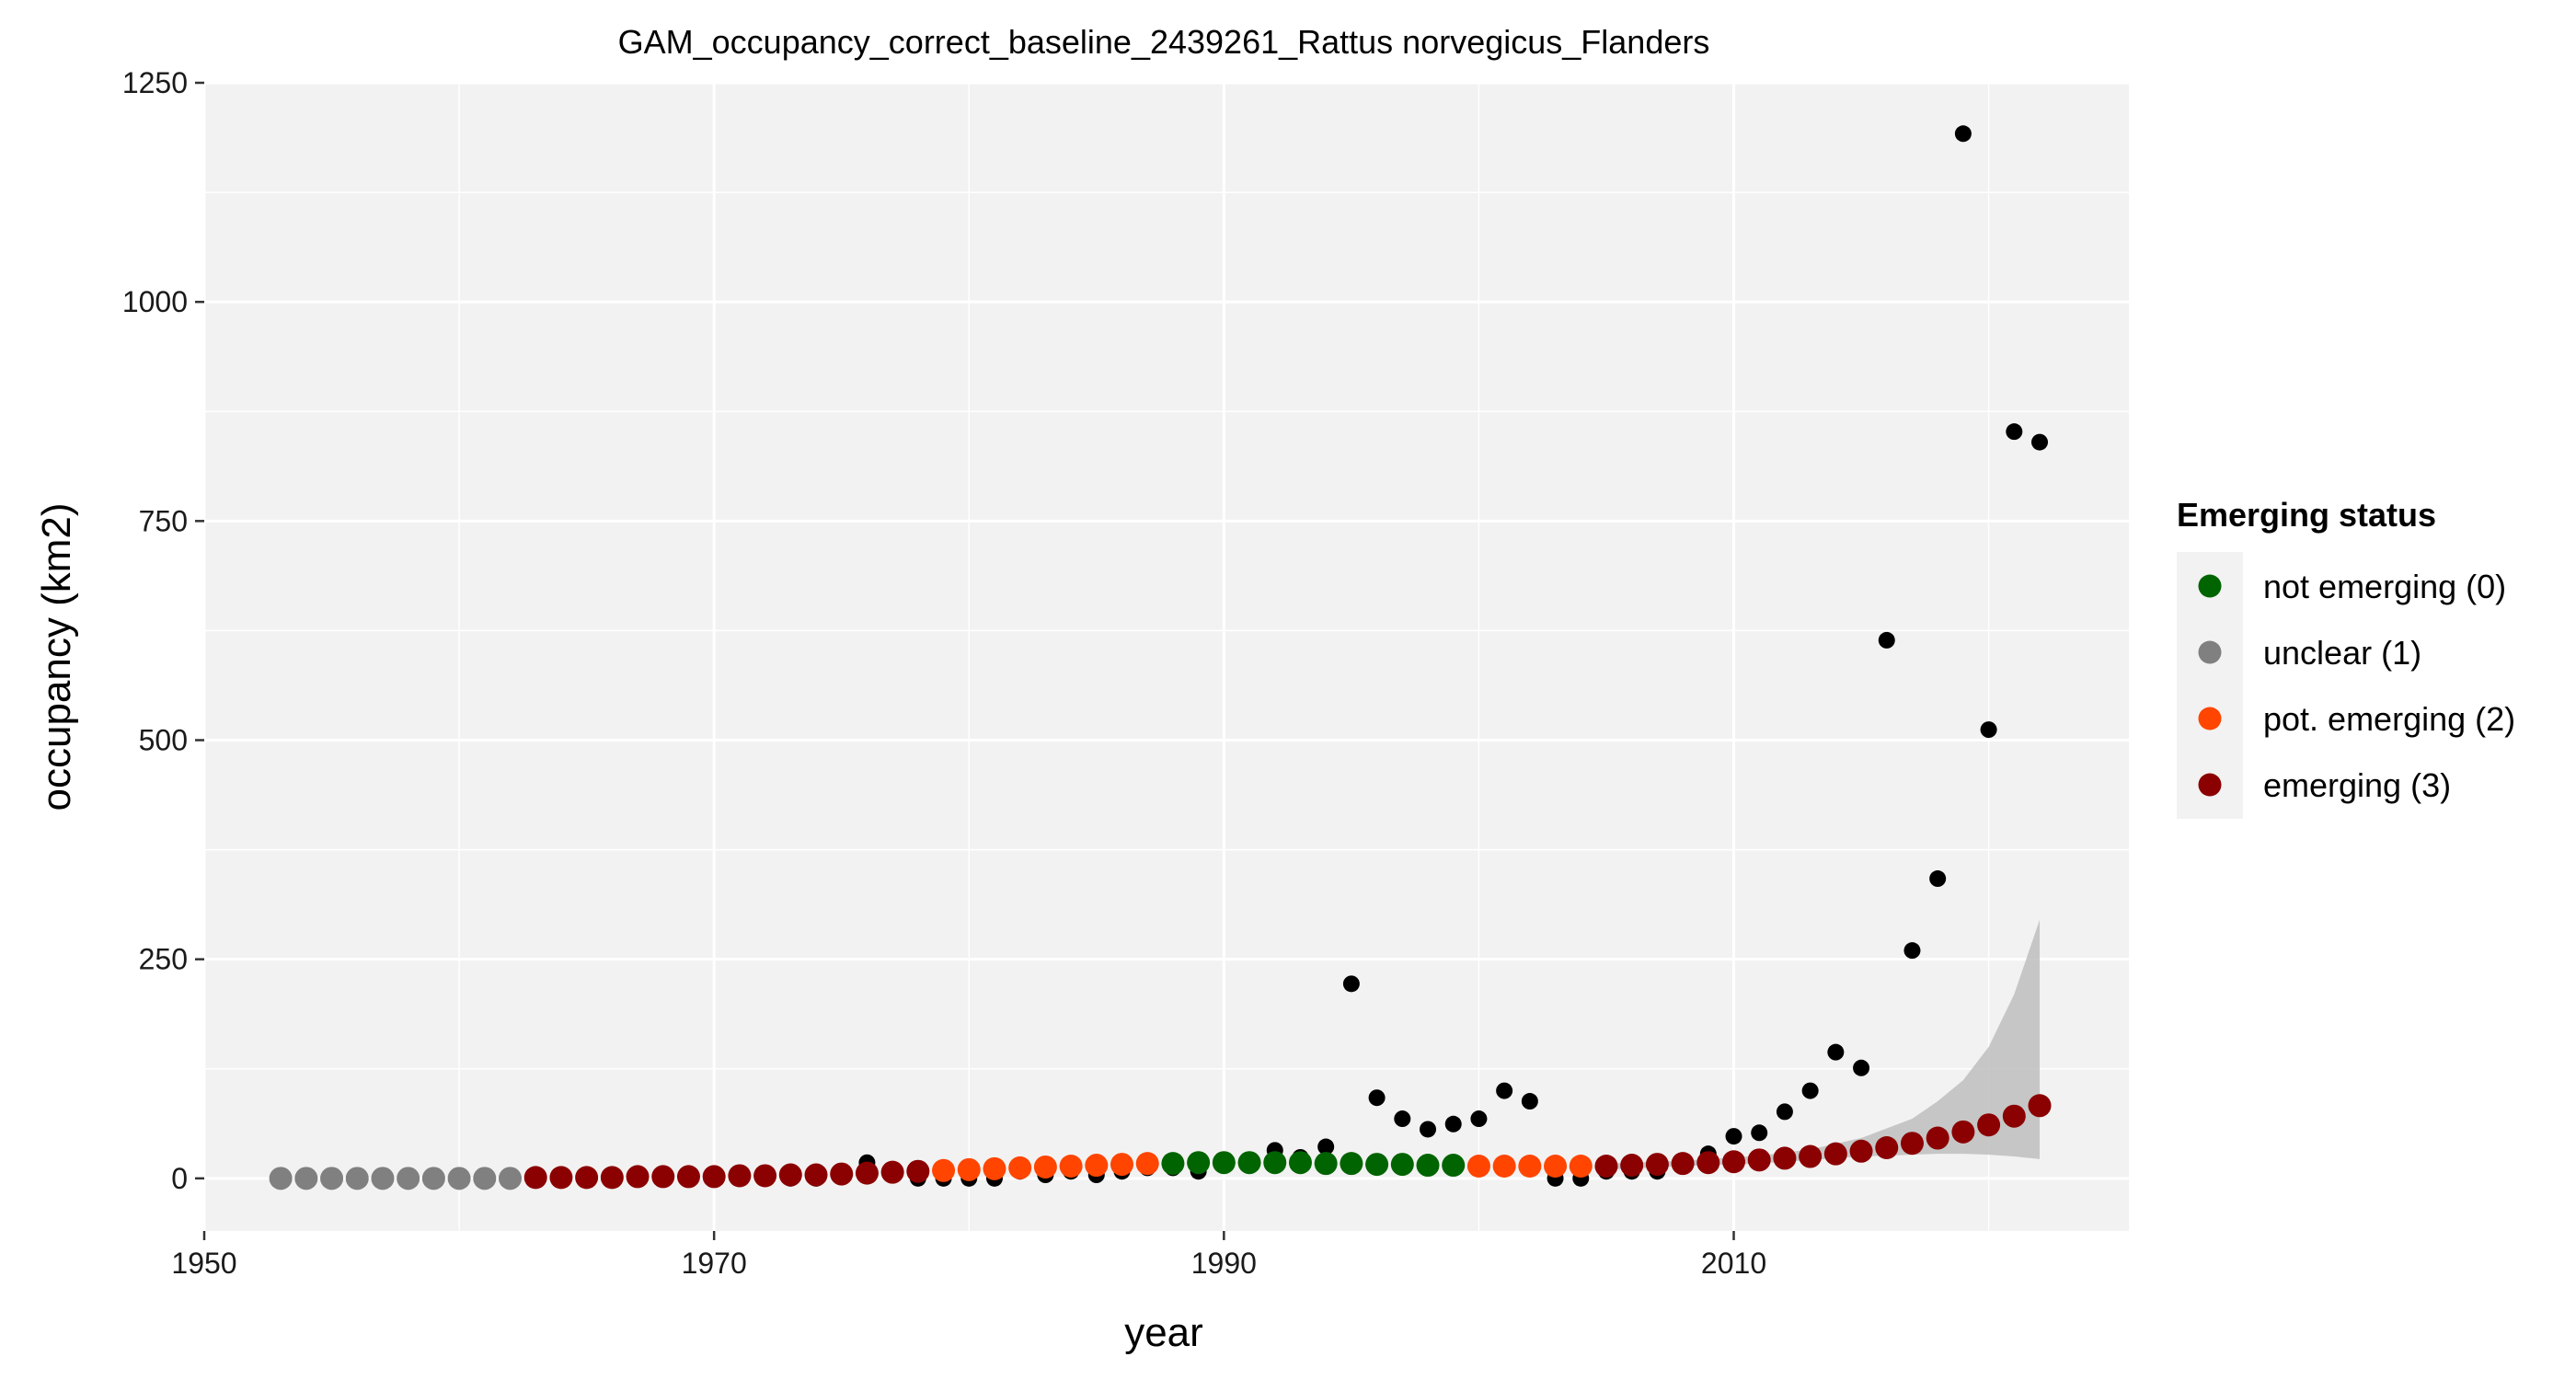  I want to click on legend-label: unclear (1), so click(2342, 653).